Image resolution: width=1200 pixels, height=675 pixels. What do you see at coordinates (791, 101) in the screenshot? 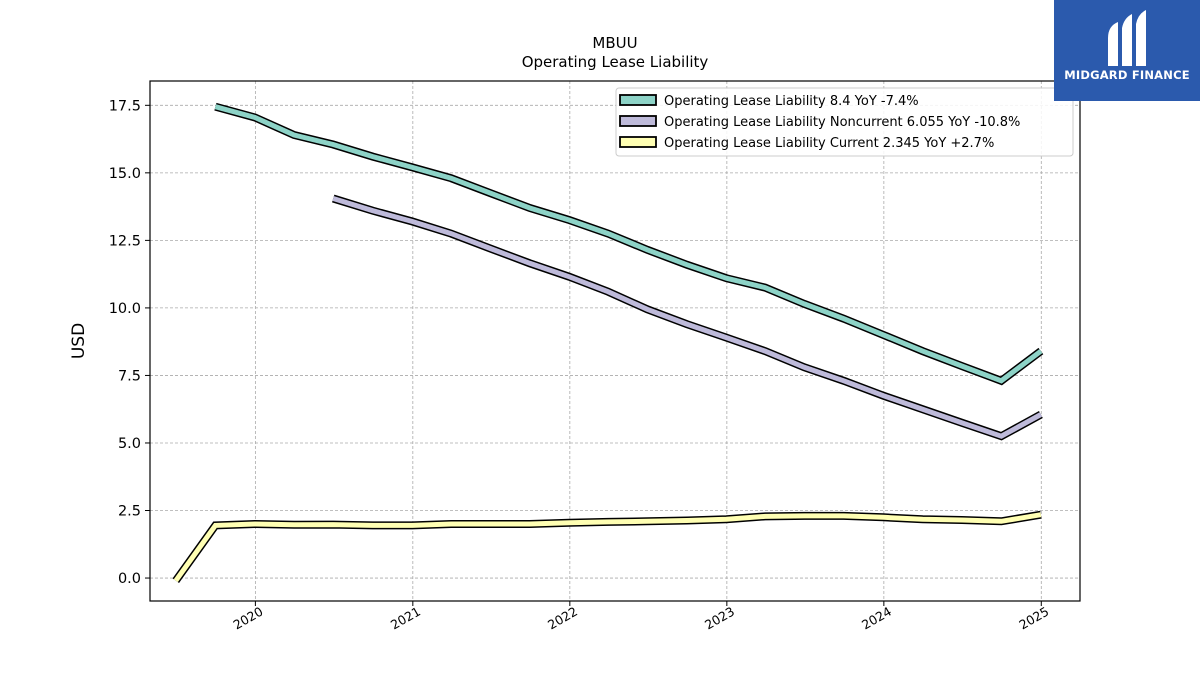
I see `legend-label: Operating Lease Liability 8.4 YoY -7.4%` at bounding box center [791, 101].